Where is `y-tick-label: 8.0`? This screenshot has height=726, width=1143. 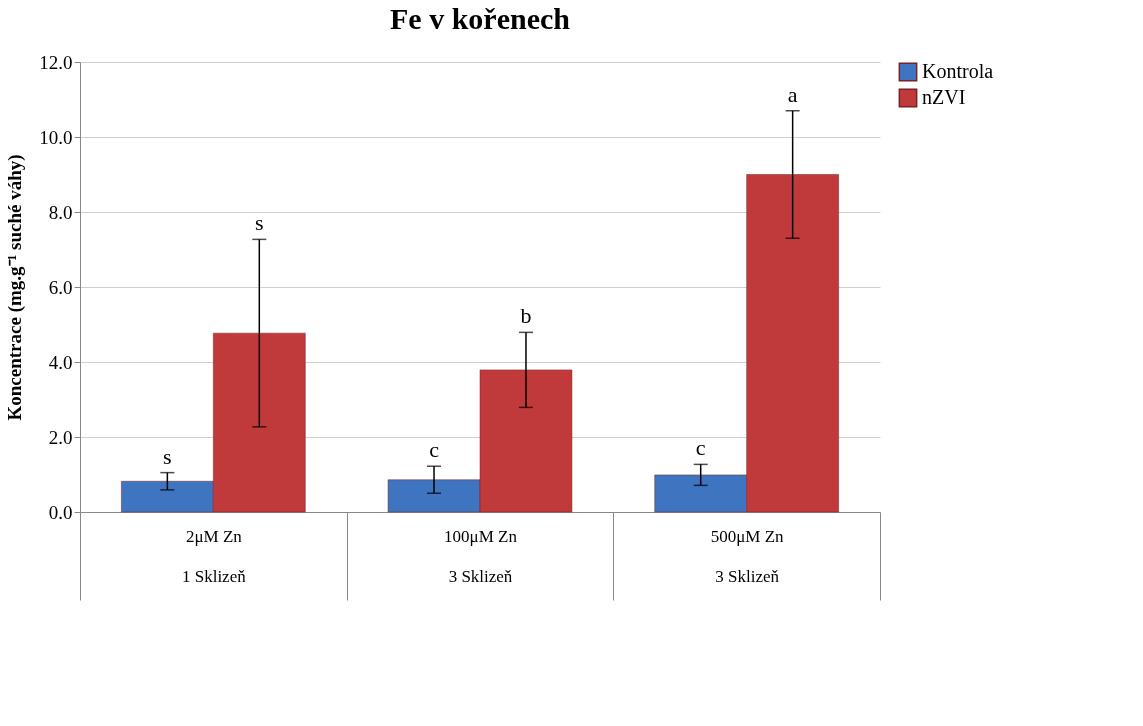
y-tick-label: 8.0 is located at coordinates (60, 212).